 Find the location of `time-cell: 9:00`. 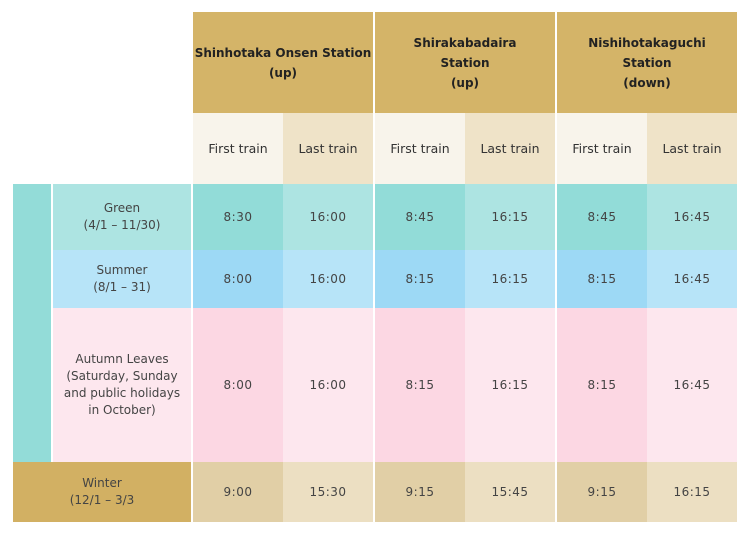

time-cell: 9:00 is located at coordinates (238, 492).